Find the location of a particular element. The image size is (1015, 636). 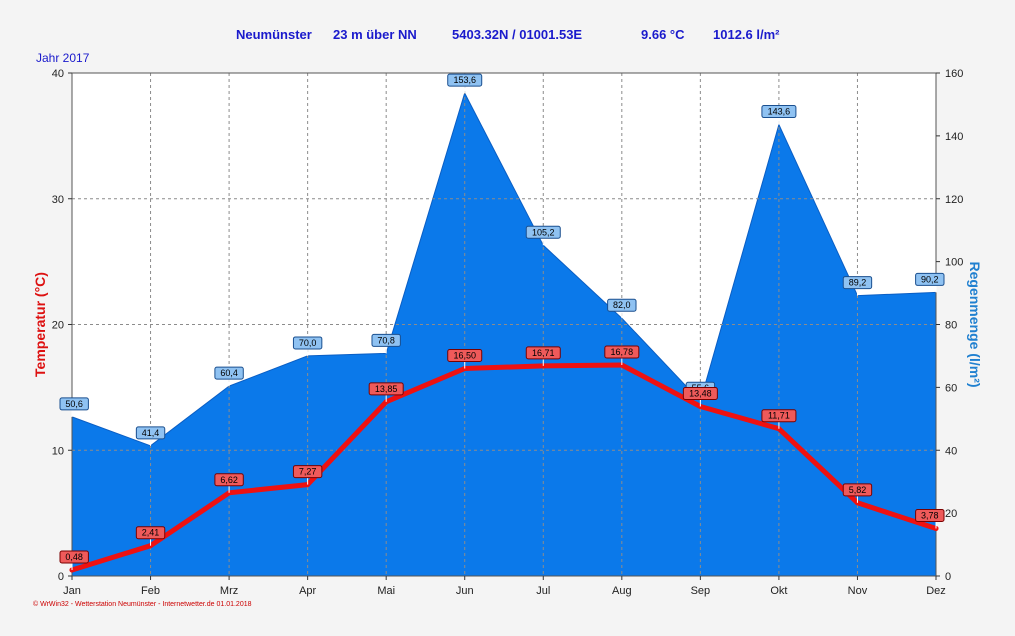

x-tick-label: Mrz is located at coordinates (229, 591).